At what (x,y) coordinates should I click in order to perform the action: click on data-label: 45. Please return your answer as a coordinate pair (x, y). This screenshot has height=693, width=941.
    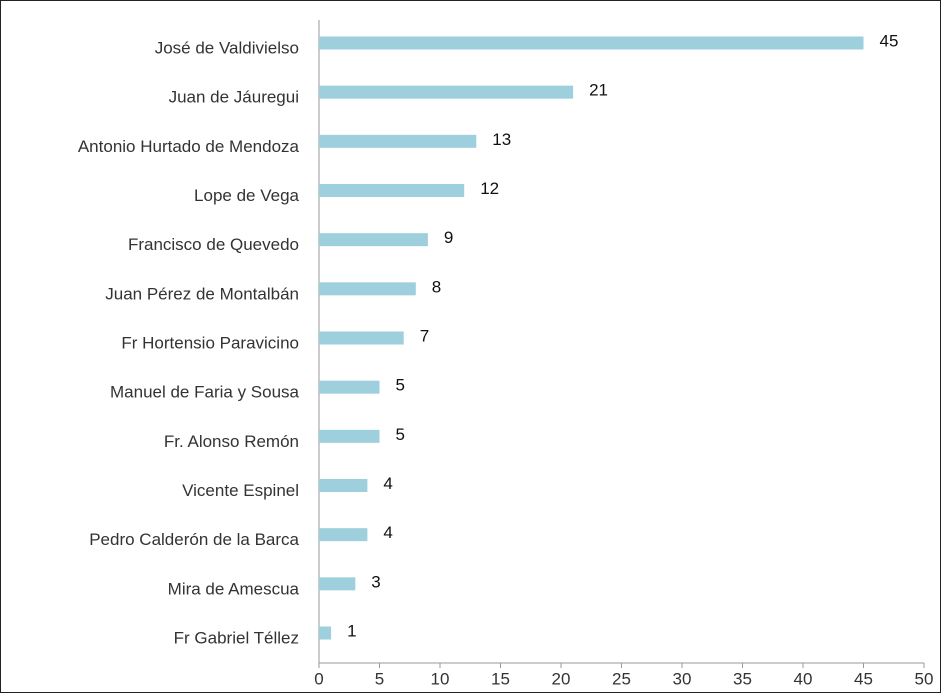
    Looking at the image, I should click on (889, 40).